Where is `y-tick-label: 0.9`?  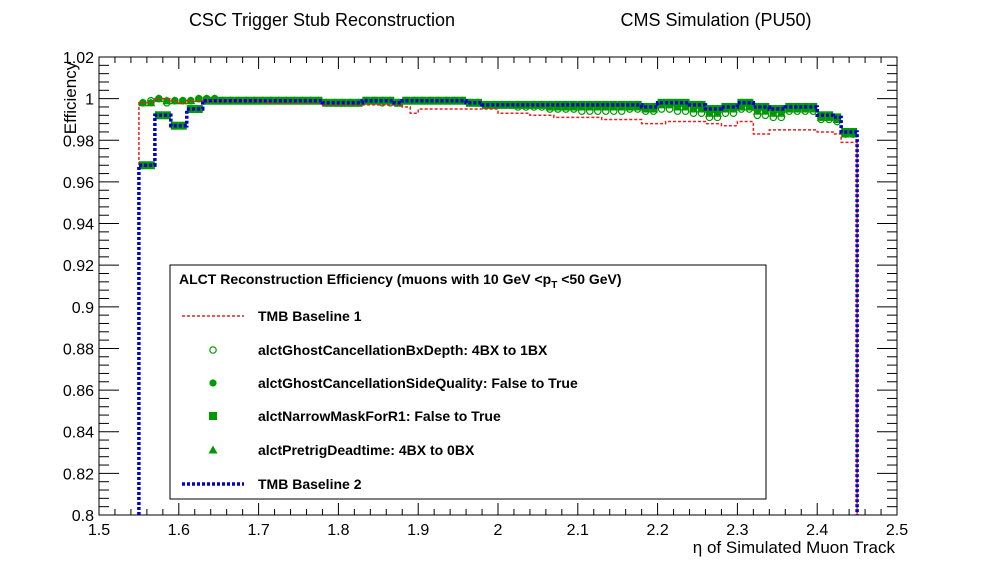 y-tick-label: 0.9 is located at coordinates (83, 308).